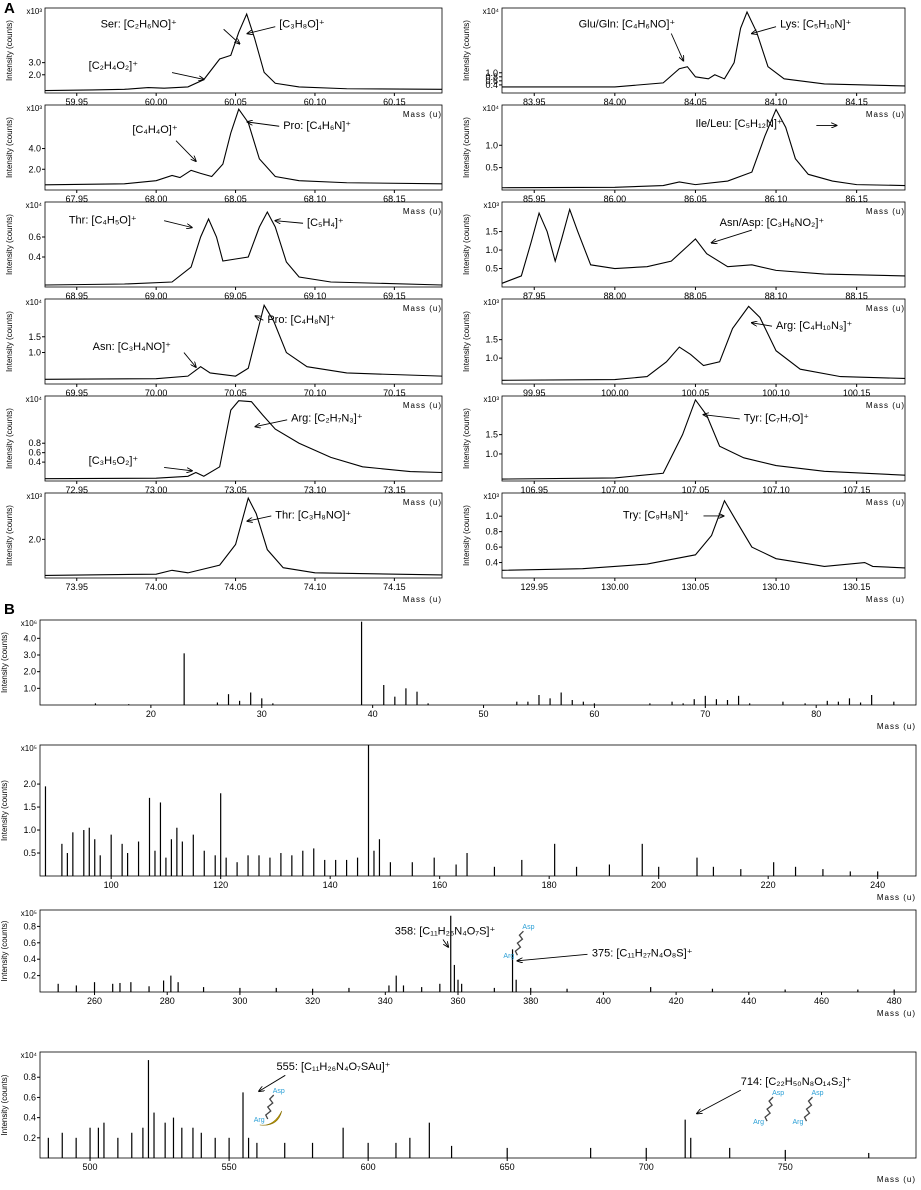 This screenshot has width=921, height=1190. What do you see at coordinates (549, 885) in the screenshot?
I see `x-tick-label: 180` at bounding box center [549, 885].